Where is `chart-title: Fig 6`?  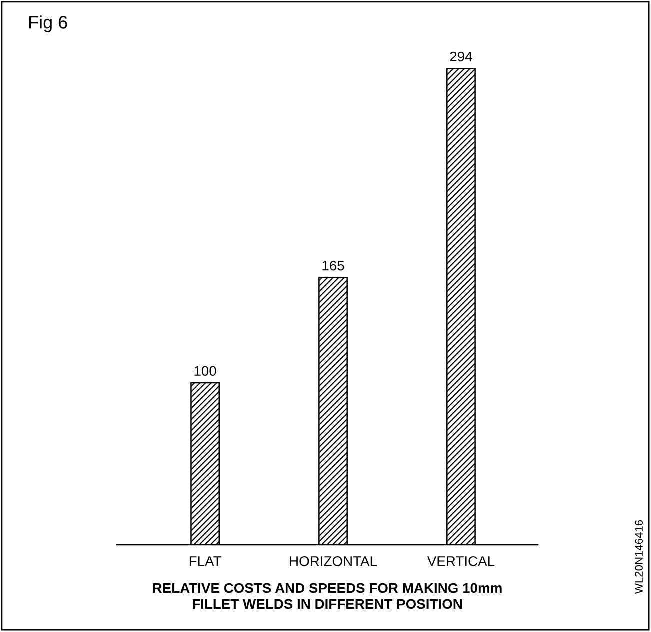
chart-title: Fig 6 is located at coordinates (48, 24).